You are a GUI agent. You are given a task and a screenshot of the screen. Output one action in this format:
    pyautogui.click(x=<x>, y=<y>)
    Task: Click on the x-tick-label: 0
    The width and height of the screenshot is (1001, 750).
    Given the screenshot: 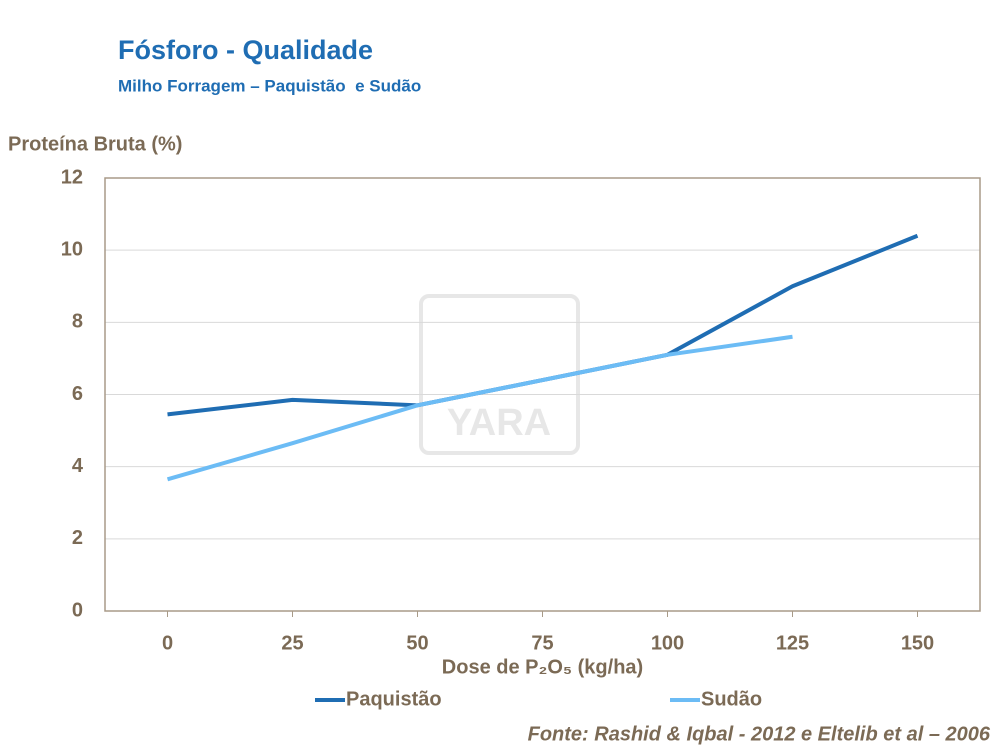 What is the action you would take?
    pyautogui.click(x=167, y=643)
    